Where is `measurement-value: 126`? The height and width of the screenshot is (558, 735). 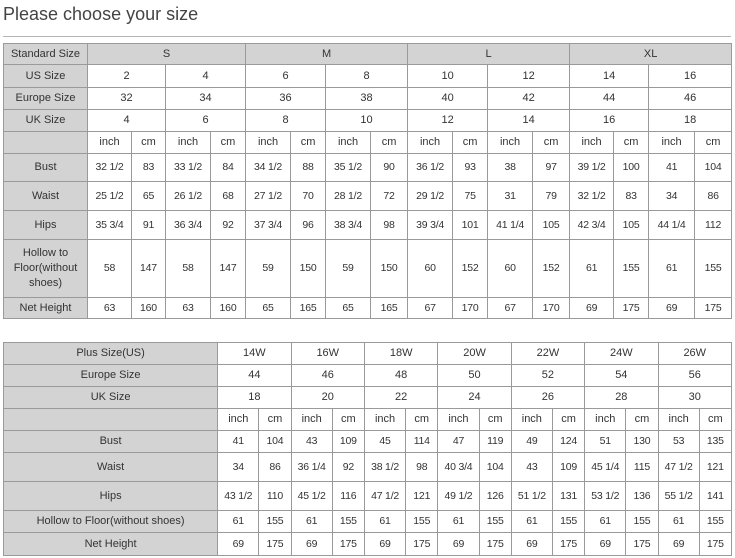 measurement-value: 126 is located at coordinates (495, 496).